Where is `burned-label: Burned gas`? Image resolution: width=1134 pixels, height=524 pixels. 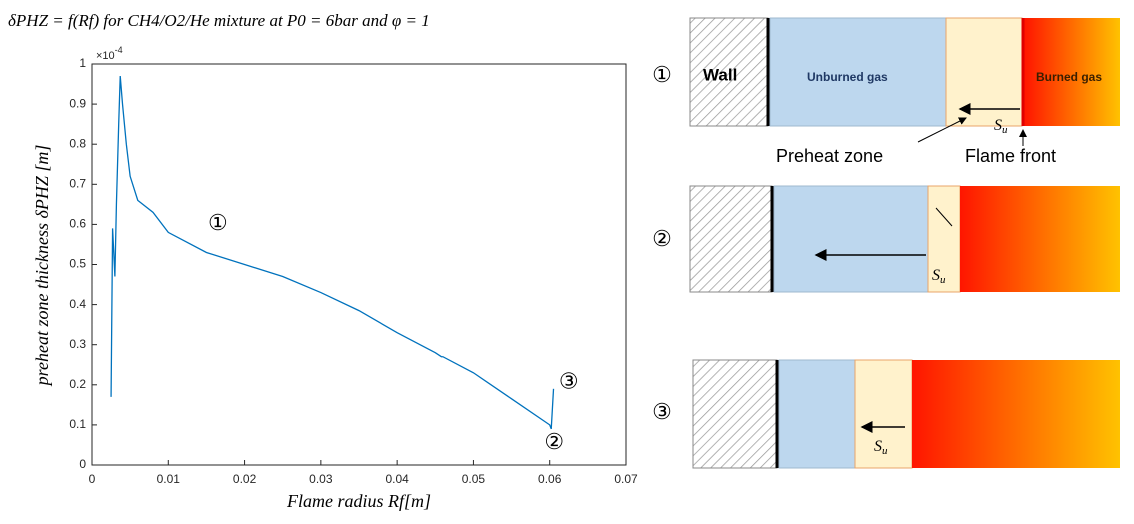 burned-label: Burned gas is located at coordinates (1069, 77).